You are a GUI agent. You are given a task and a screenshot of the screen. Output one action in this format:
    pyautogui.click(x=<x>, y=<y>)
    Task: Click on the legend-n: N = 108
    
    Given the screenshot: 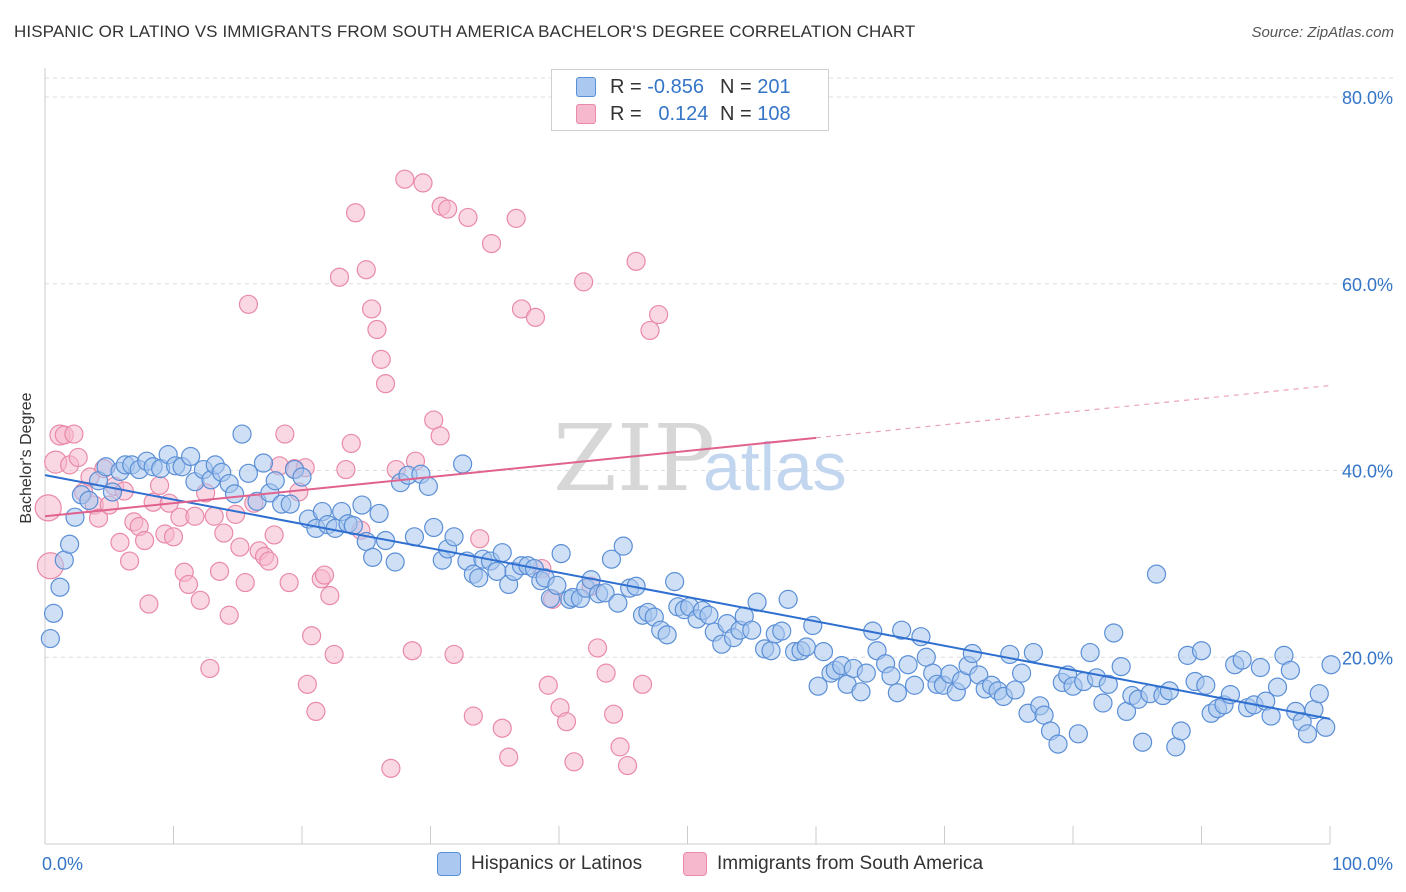 What is the action you would take?
    pyautogui.click(x=755, y=113)
    